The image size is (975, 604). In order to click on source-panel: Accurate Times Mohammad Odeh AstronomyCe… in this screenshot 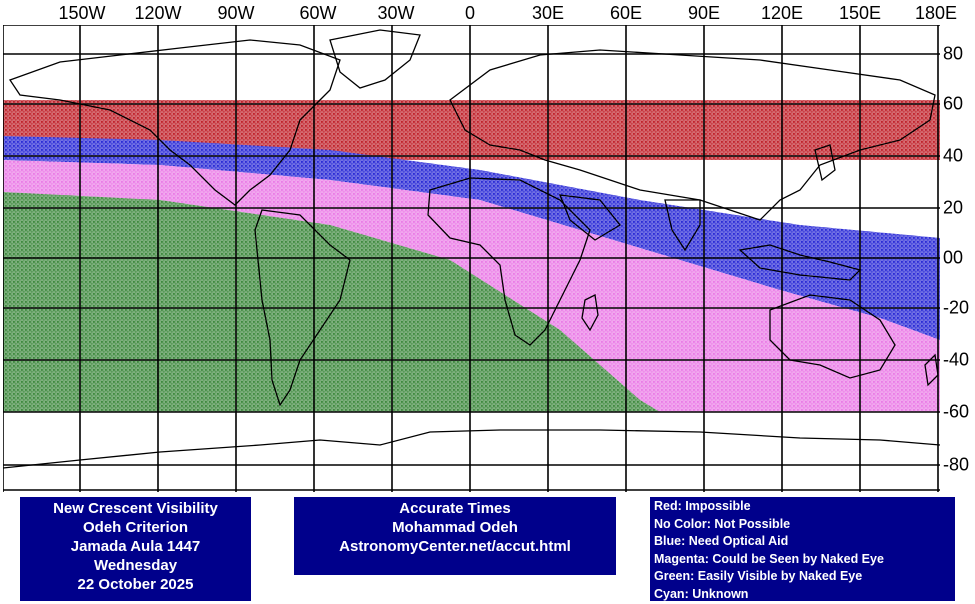, I will do `click(455, 536)`.